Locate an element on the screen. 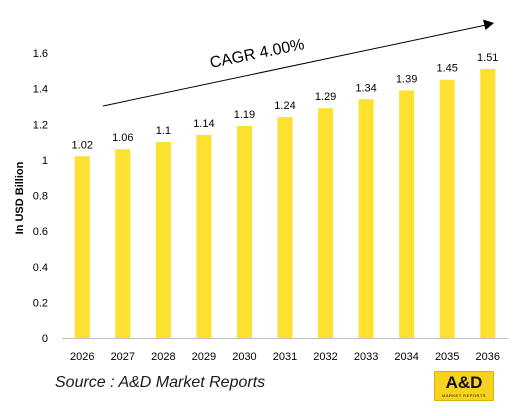 The height and width of the screenshot is (416, 523). logo-tagline: MARKET REPORTS is located at coordinates (464, 395).